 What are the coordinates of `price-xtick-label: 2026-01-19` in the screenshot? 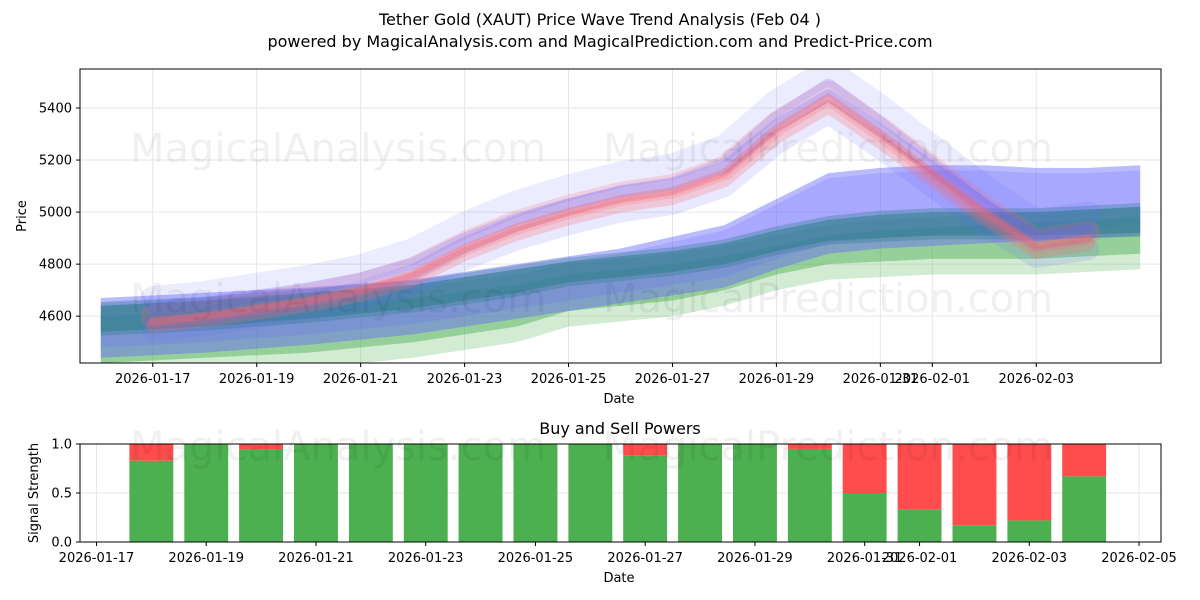 It's located at (257, 379).